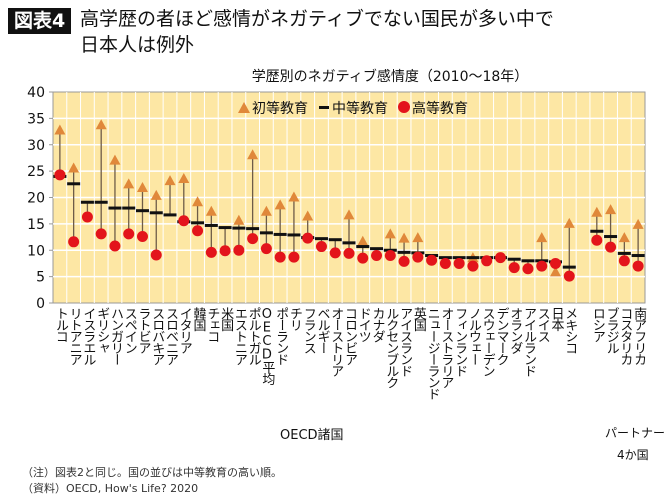 The height and width of the screenshot is (500, 670). I want to click on category-label: リトアニア, so click(74, 336).